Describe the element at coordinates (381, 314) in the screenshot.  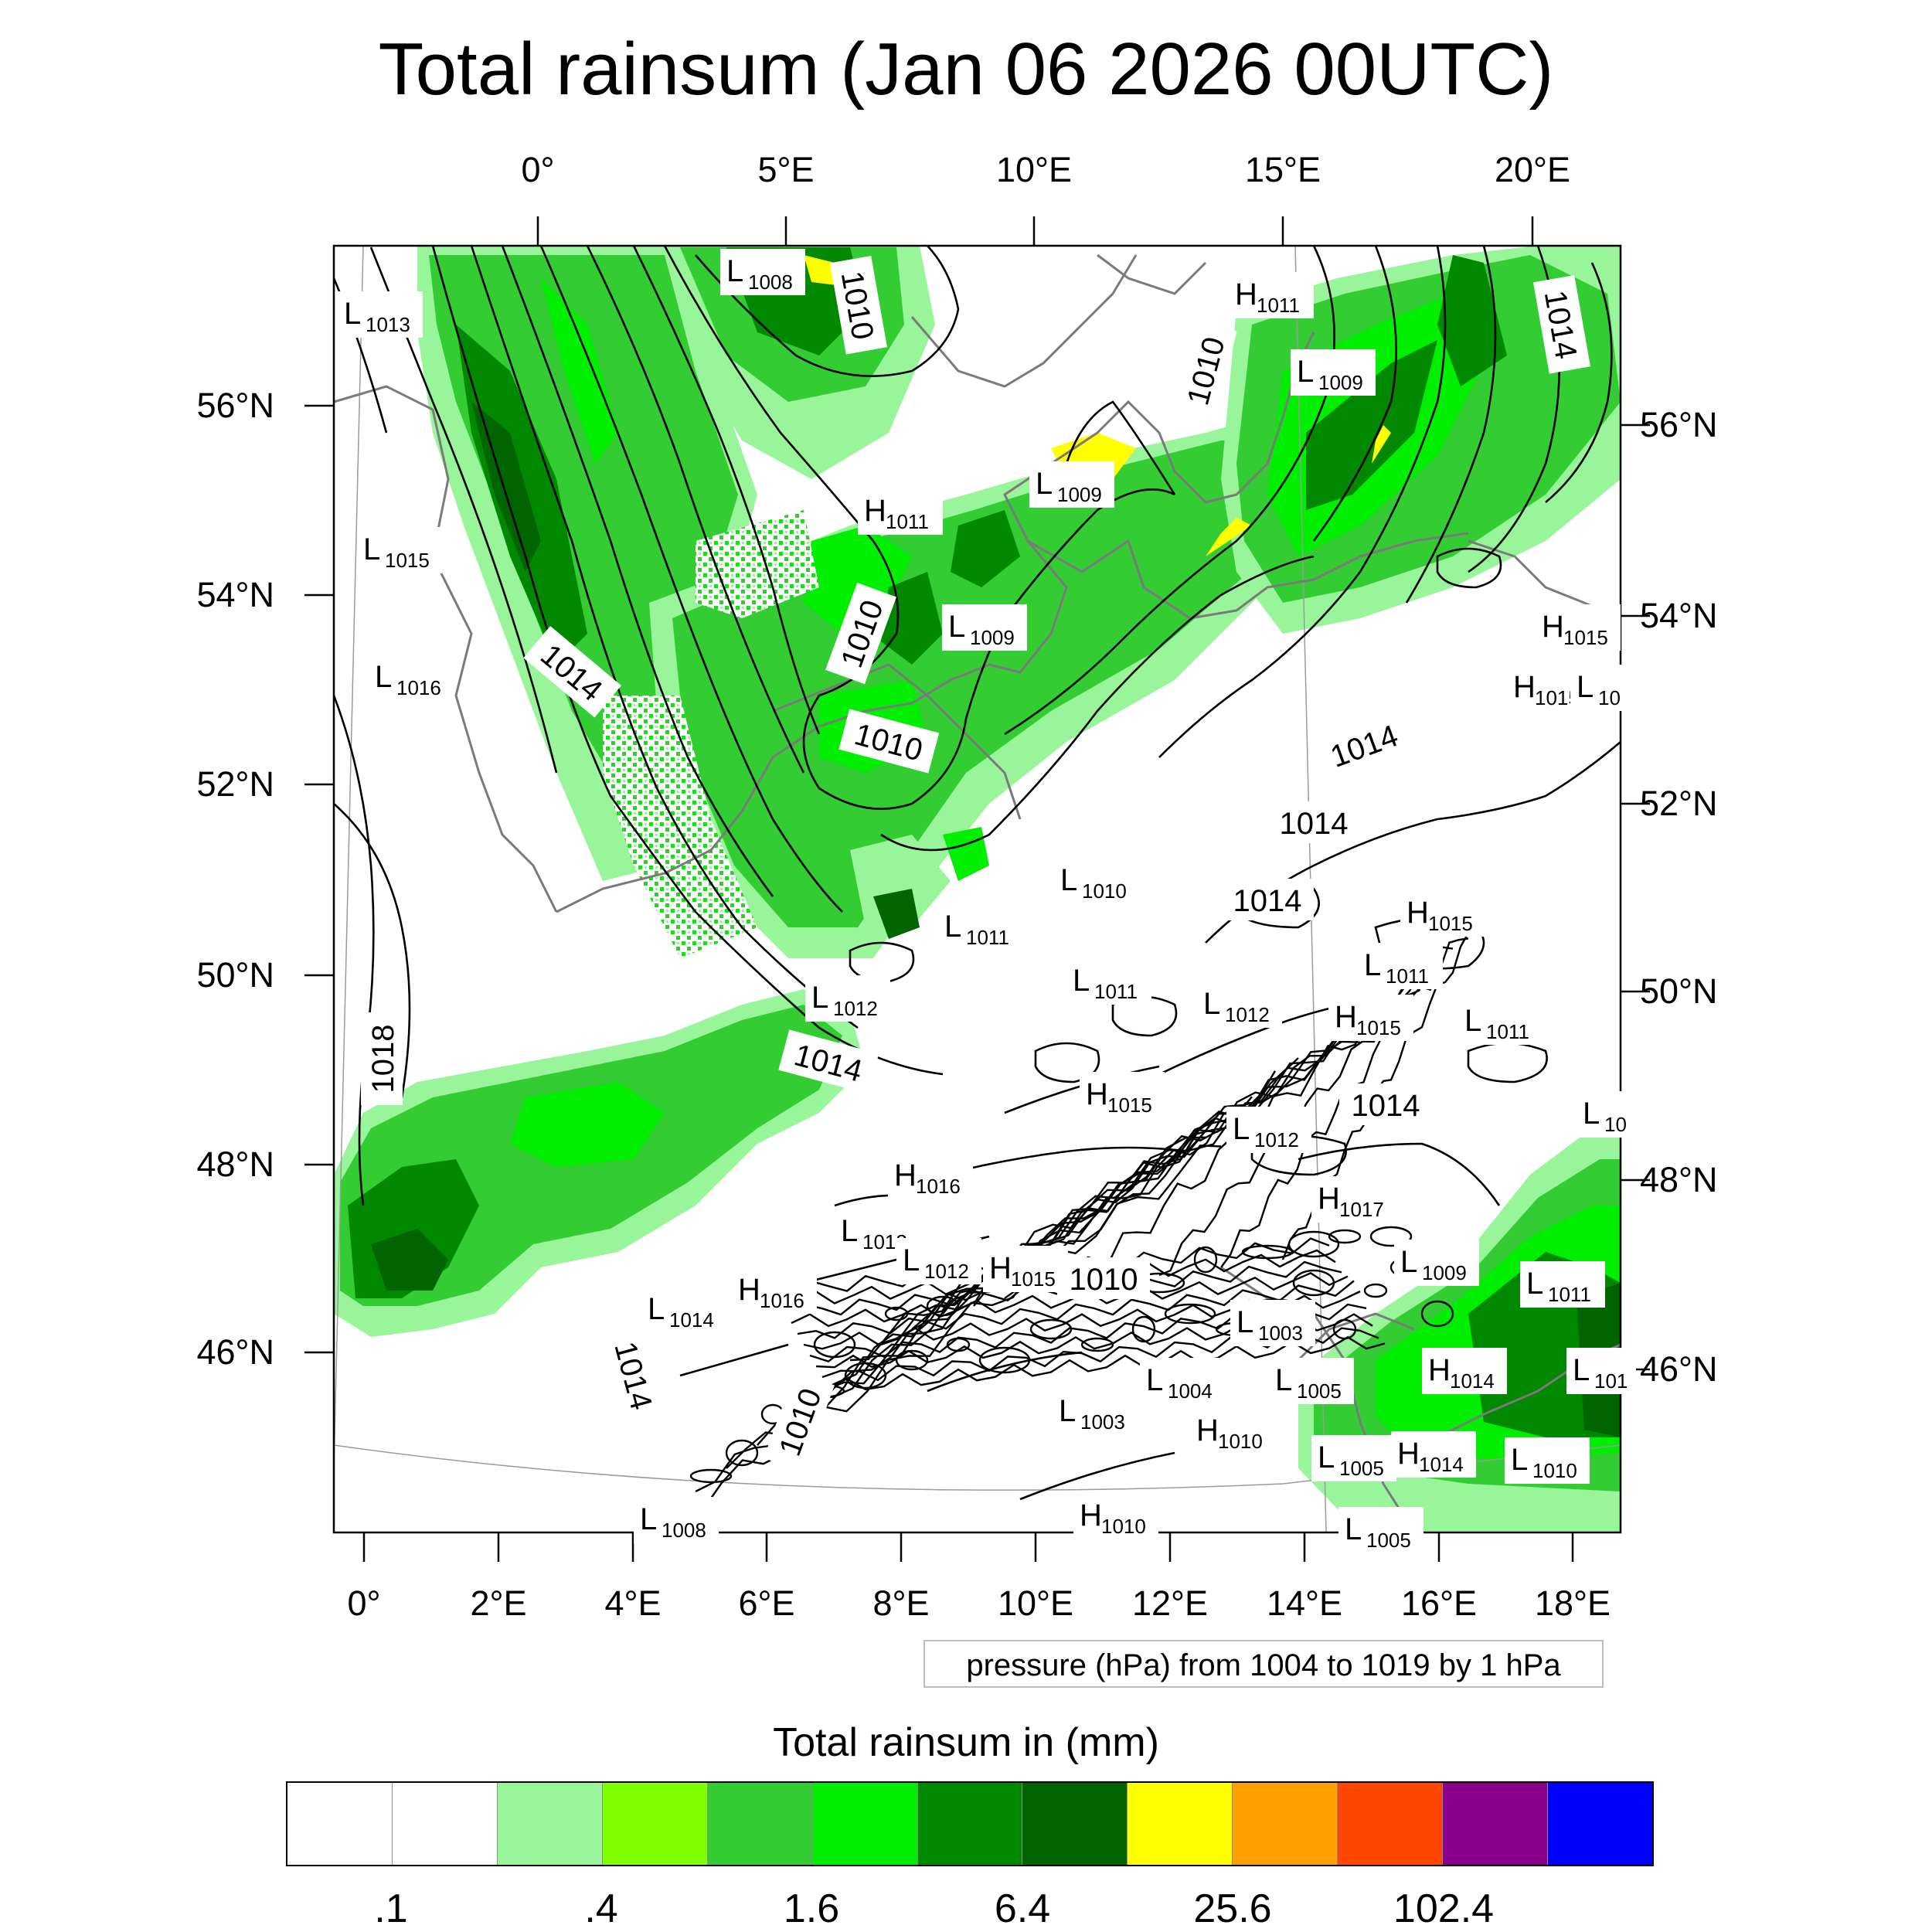
I see `low-pressure-label: L 1013` at that location.